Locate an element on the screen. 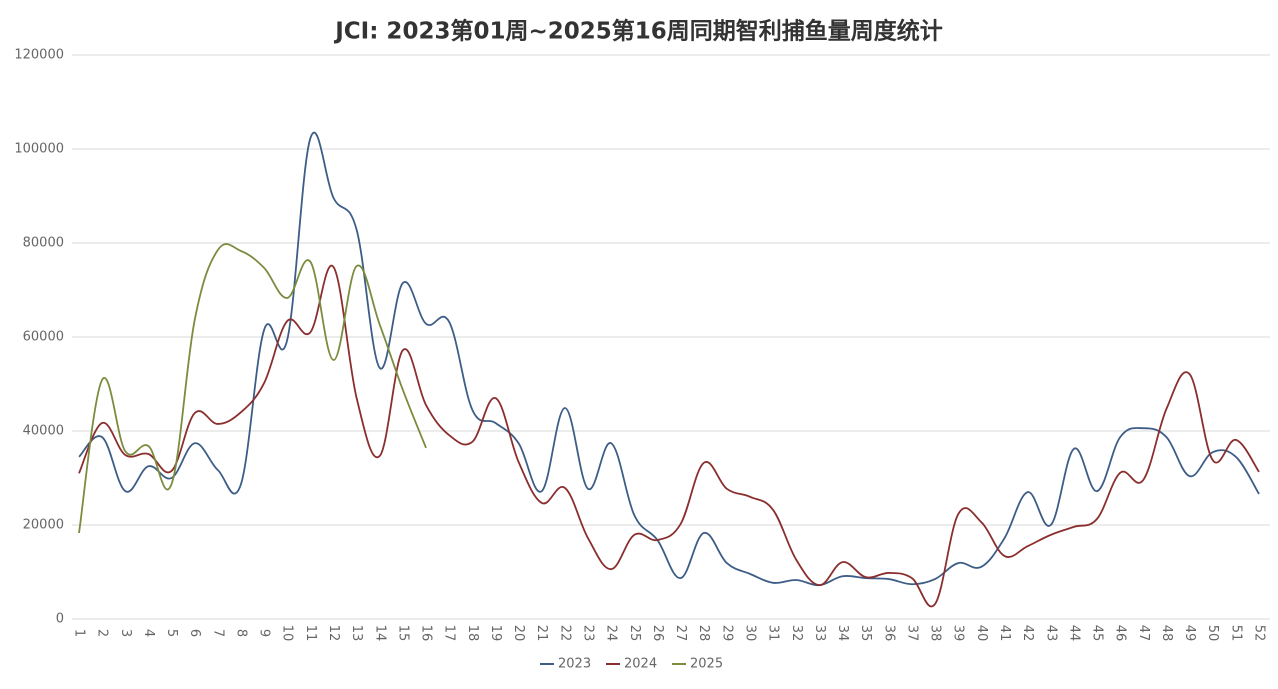 The width and height of the screenshot is (1278, 689). x-tick-label: 7 is located at coordinates (217, 633).